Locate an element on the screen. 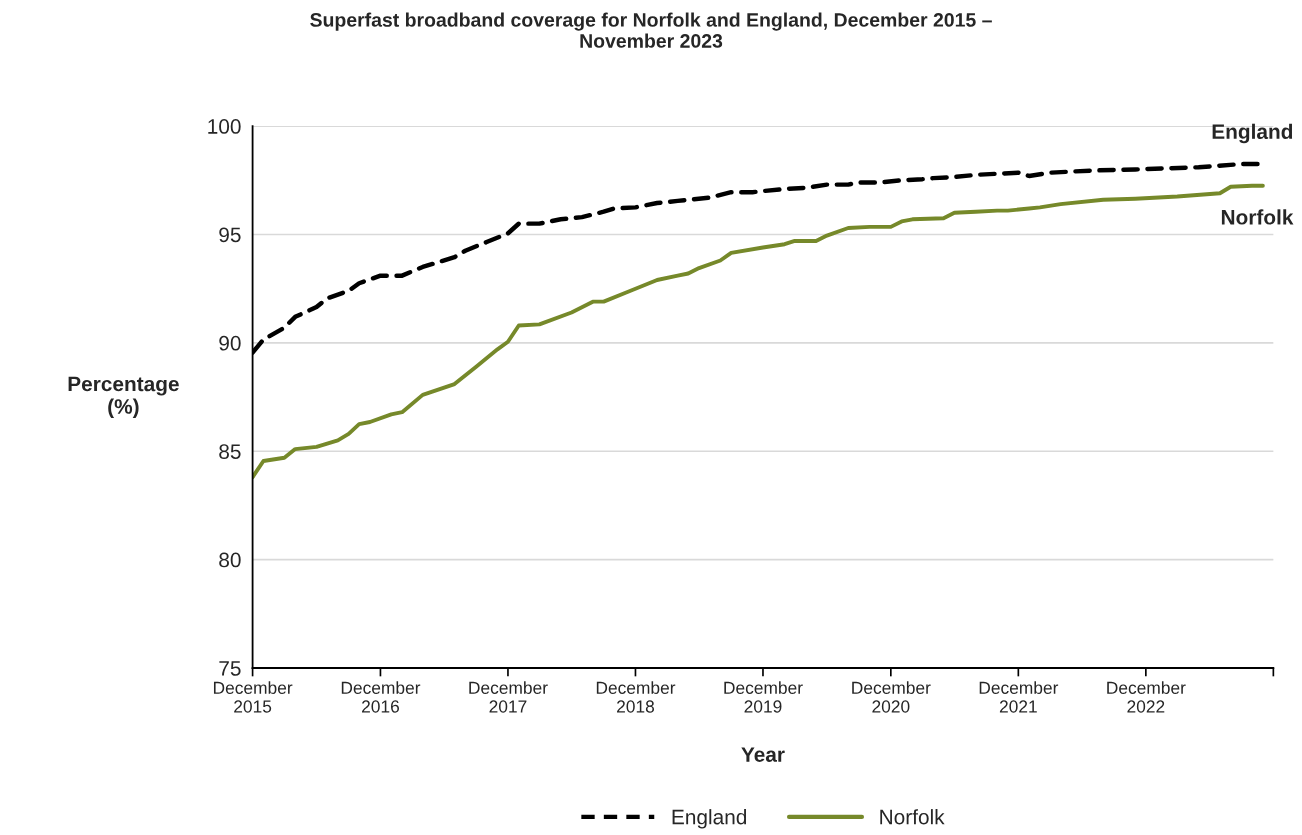  y-axis-title: Percentage (%) is located at coordinates (123, 397).